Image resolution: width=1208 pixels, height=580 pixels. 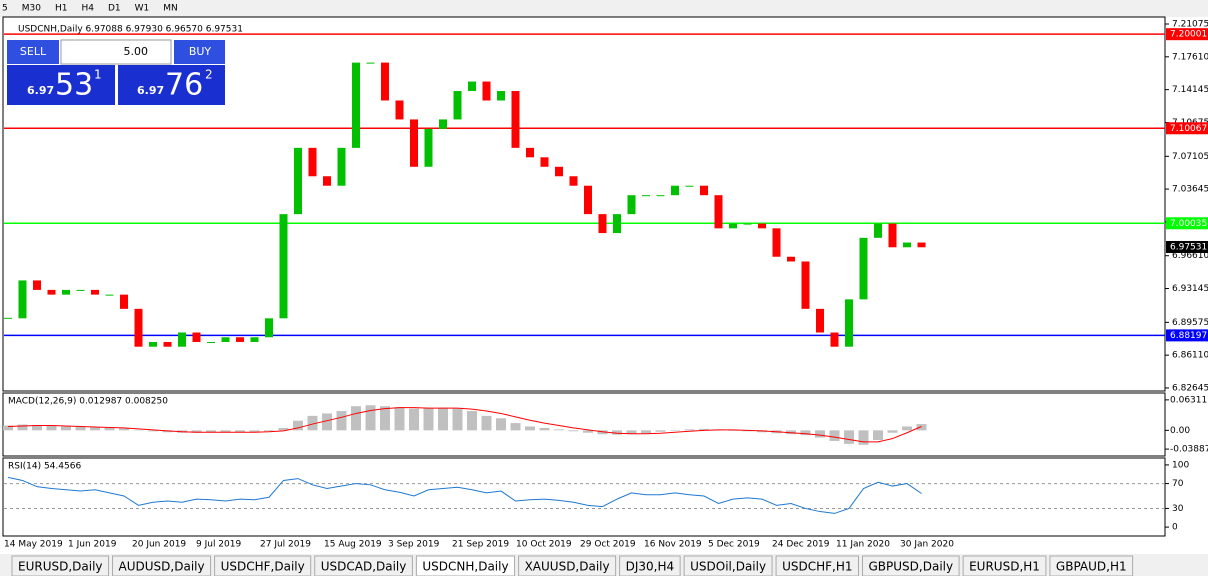 What do you see at coordinates (159, 545) in the screenshot?
I see `date-label: 20 Jun 2019` at bounding box center [159, 545].